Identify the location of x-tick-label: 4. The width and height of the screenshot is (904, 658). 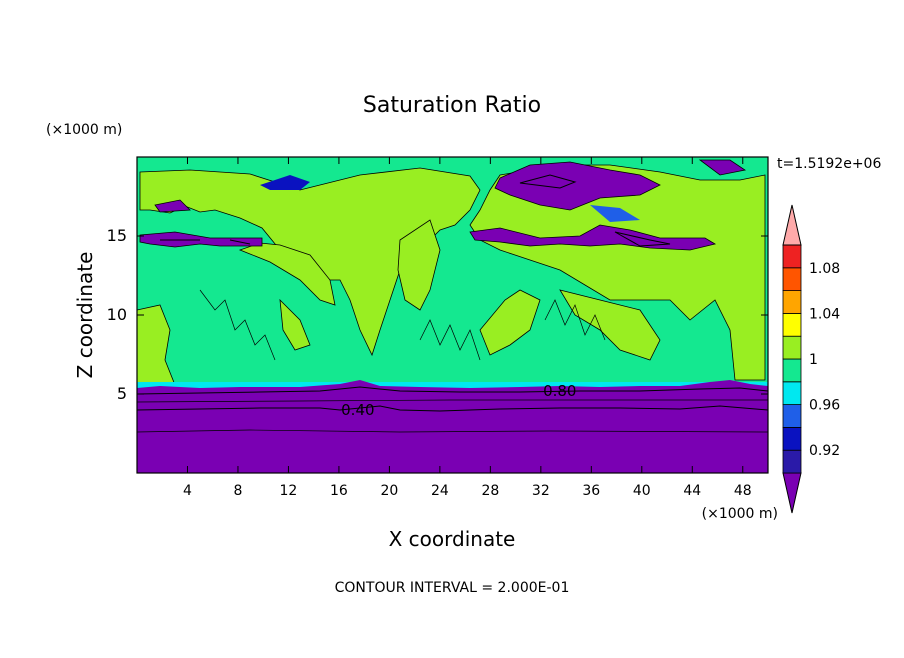
(187, 491).